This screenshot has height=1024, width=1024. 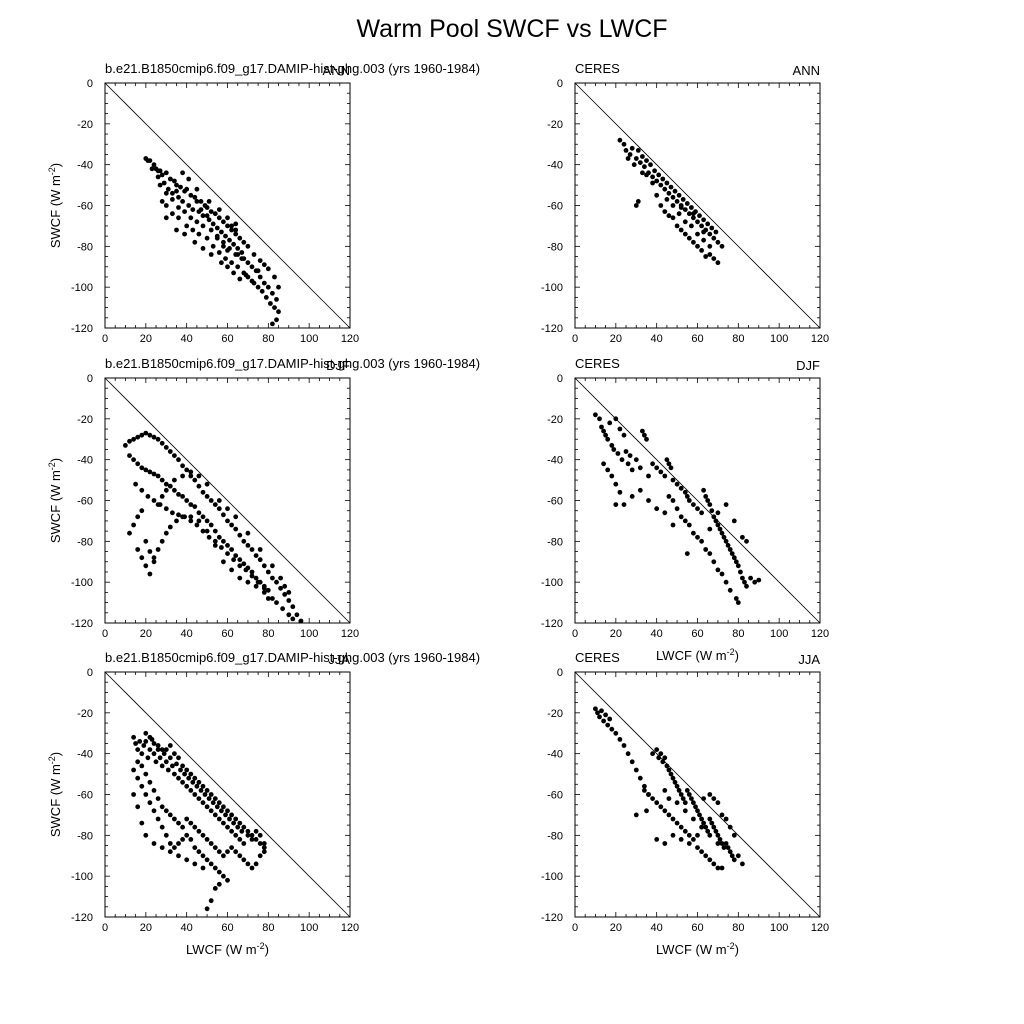 What do you see at coordinates (809, 659) in the screenshot?
I see `panel-season-label: JJA` at bounding box center [809, 659].